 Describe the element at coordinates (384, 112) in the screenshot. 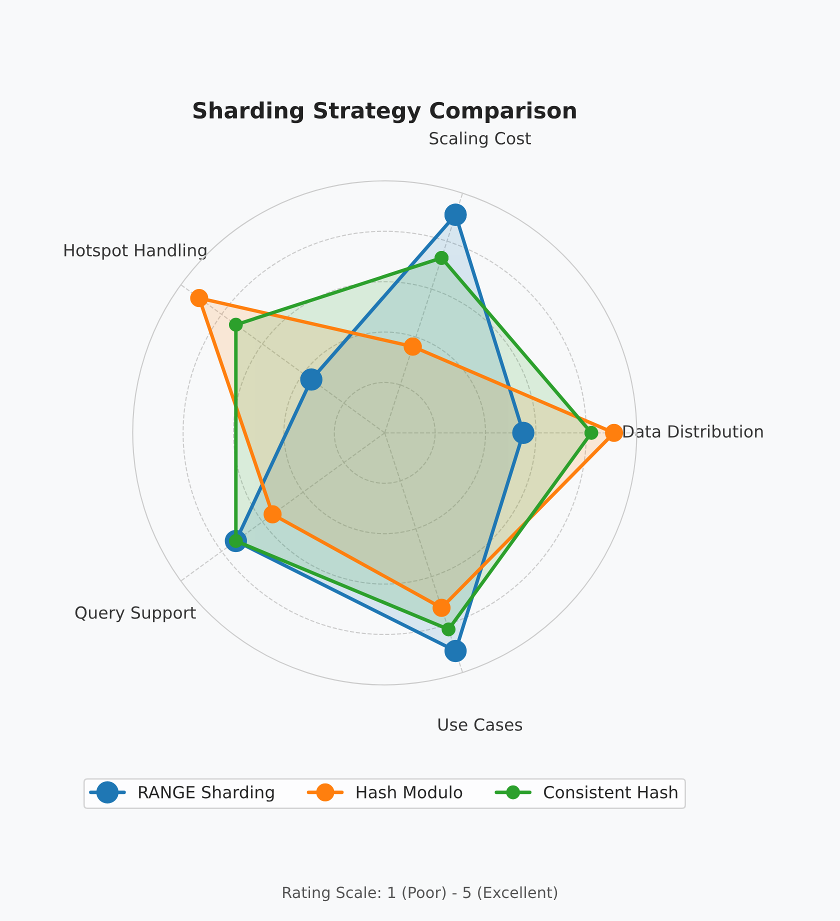

I see `chart-title: Sharding Strategy Comparison` at that location.